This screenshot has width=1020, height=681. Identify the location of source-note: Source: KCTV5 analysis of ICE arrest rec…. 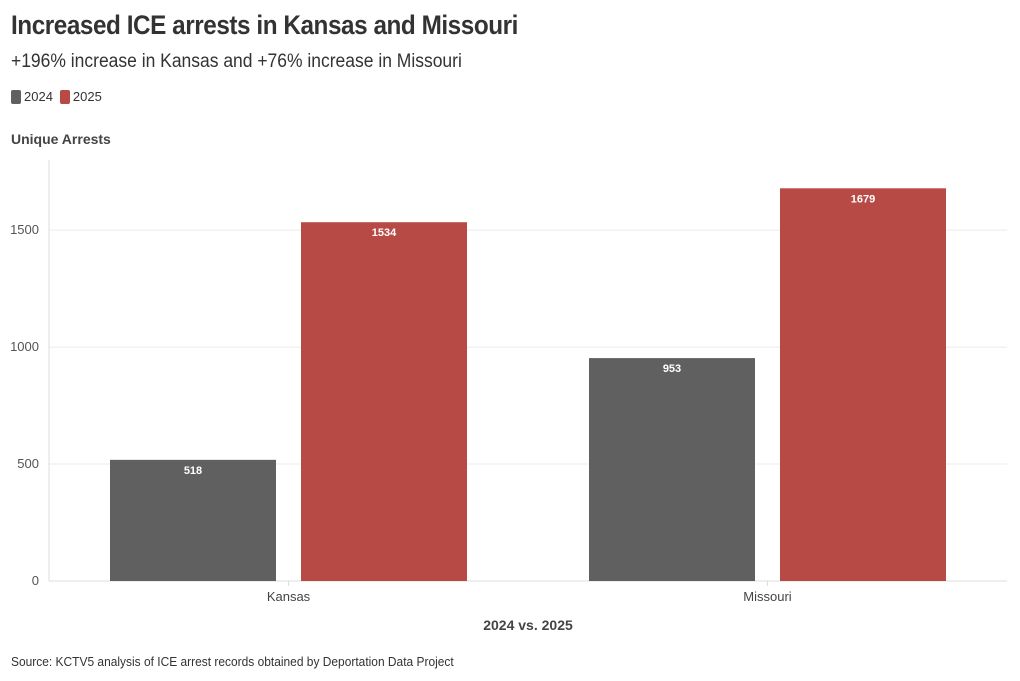
(232, 661).